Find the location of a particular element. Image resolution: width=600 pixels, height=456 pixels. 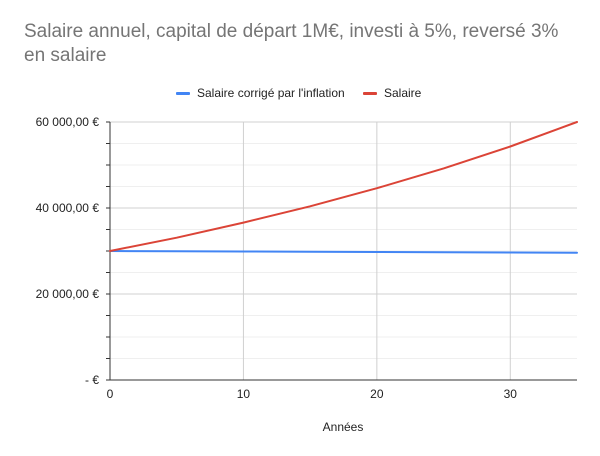

x-tick-label: 10 is located at coordinates (244, 394).